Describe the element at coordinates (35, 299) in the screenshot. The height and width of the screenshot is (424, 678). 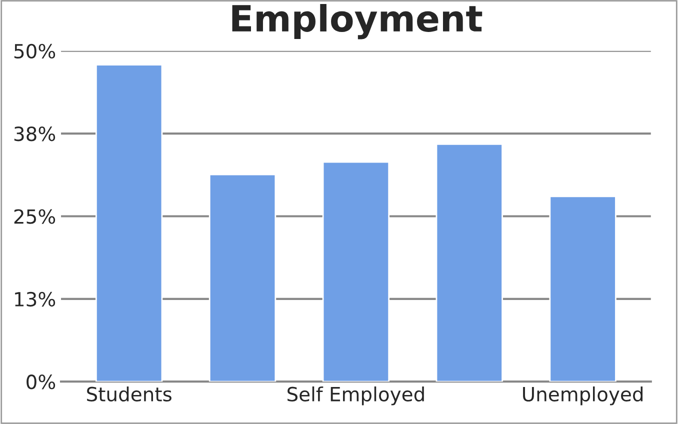
I see `y-tick-label: 13%` at that location.